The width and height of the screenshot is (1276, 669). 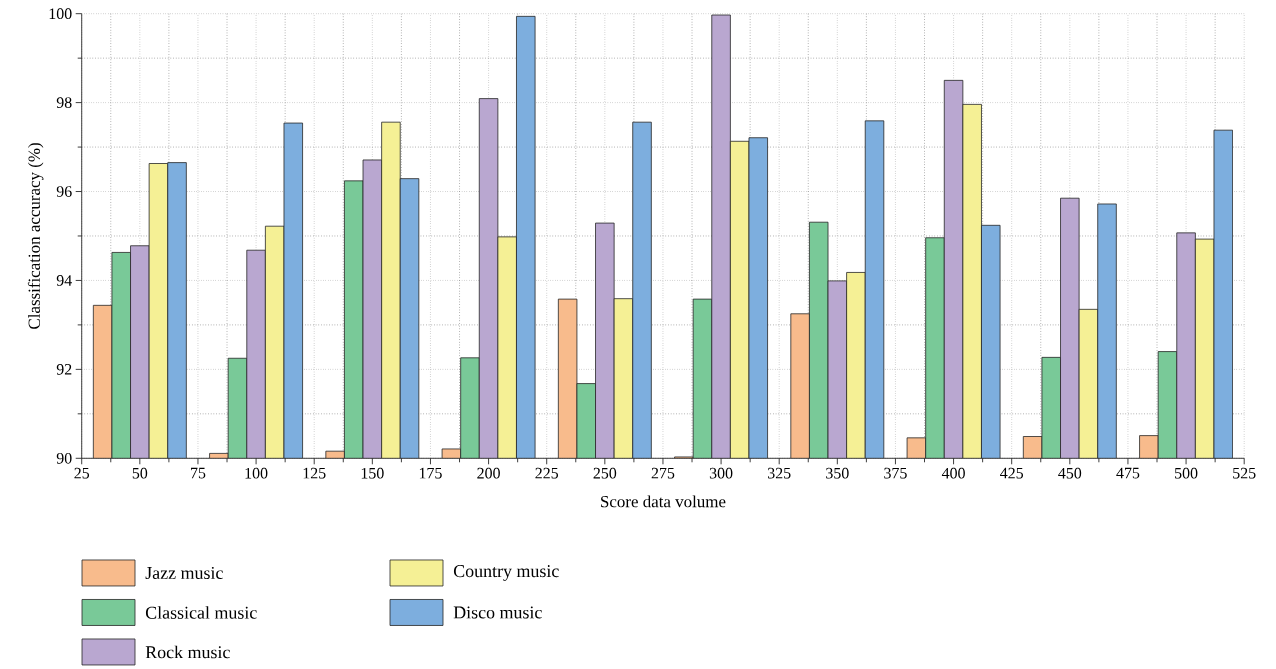 I want to click on x-tick-label: 200, so click(x=488, y=473).